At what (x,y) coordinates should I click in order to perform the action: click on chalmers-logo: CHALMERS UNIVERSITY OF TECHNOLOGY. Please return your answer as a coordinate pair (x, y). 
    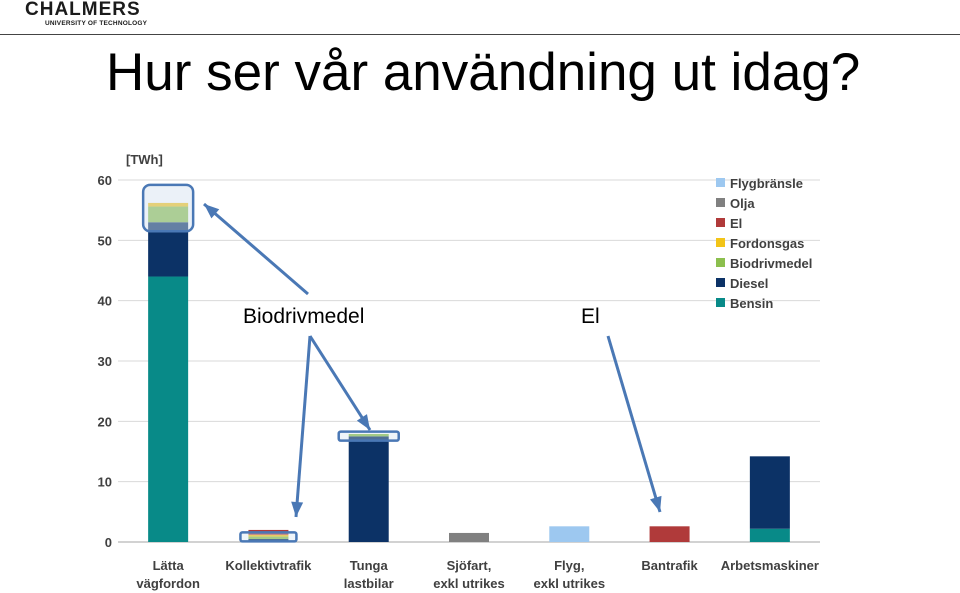
    Looking at the image, I should click on (86, 14).